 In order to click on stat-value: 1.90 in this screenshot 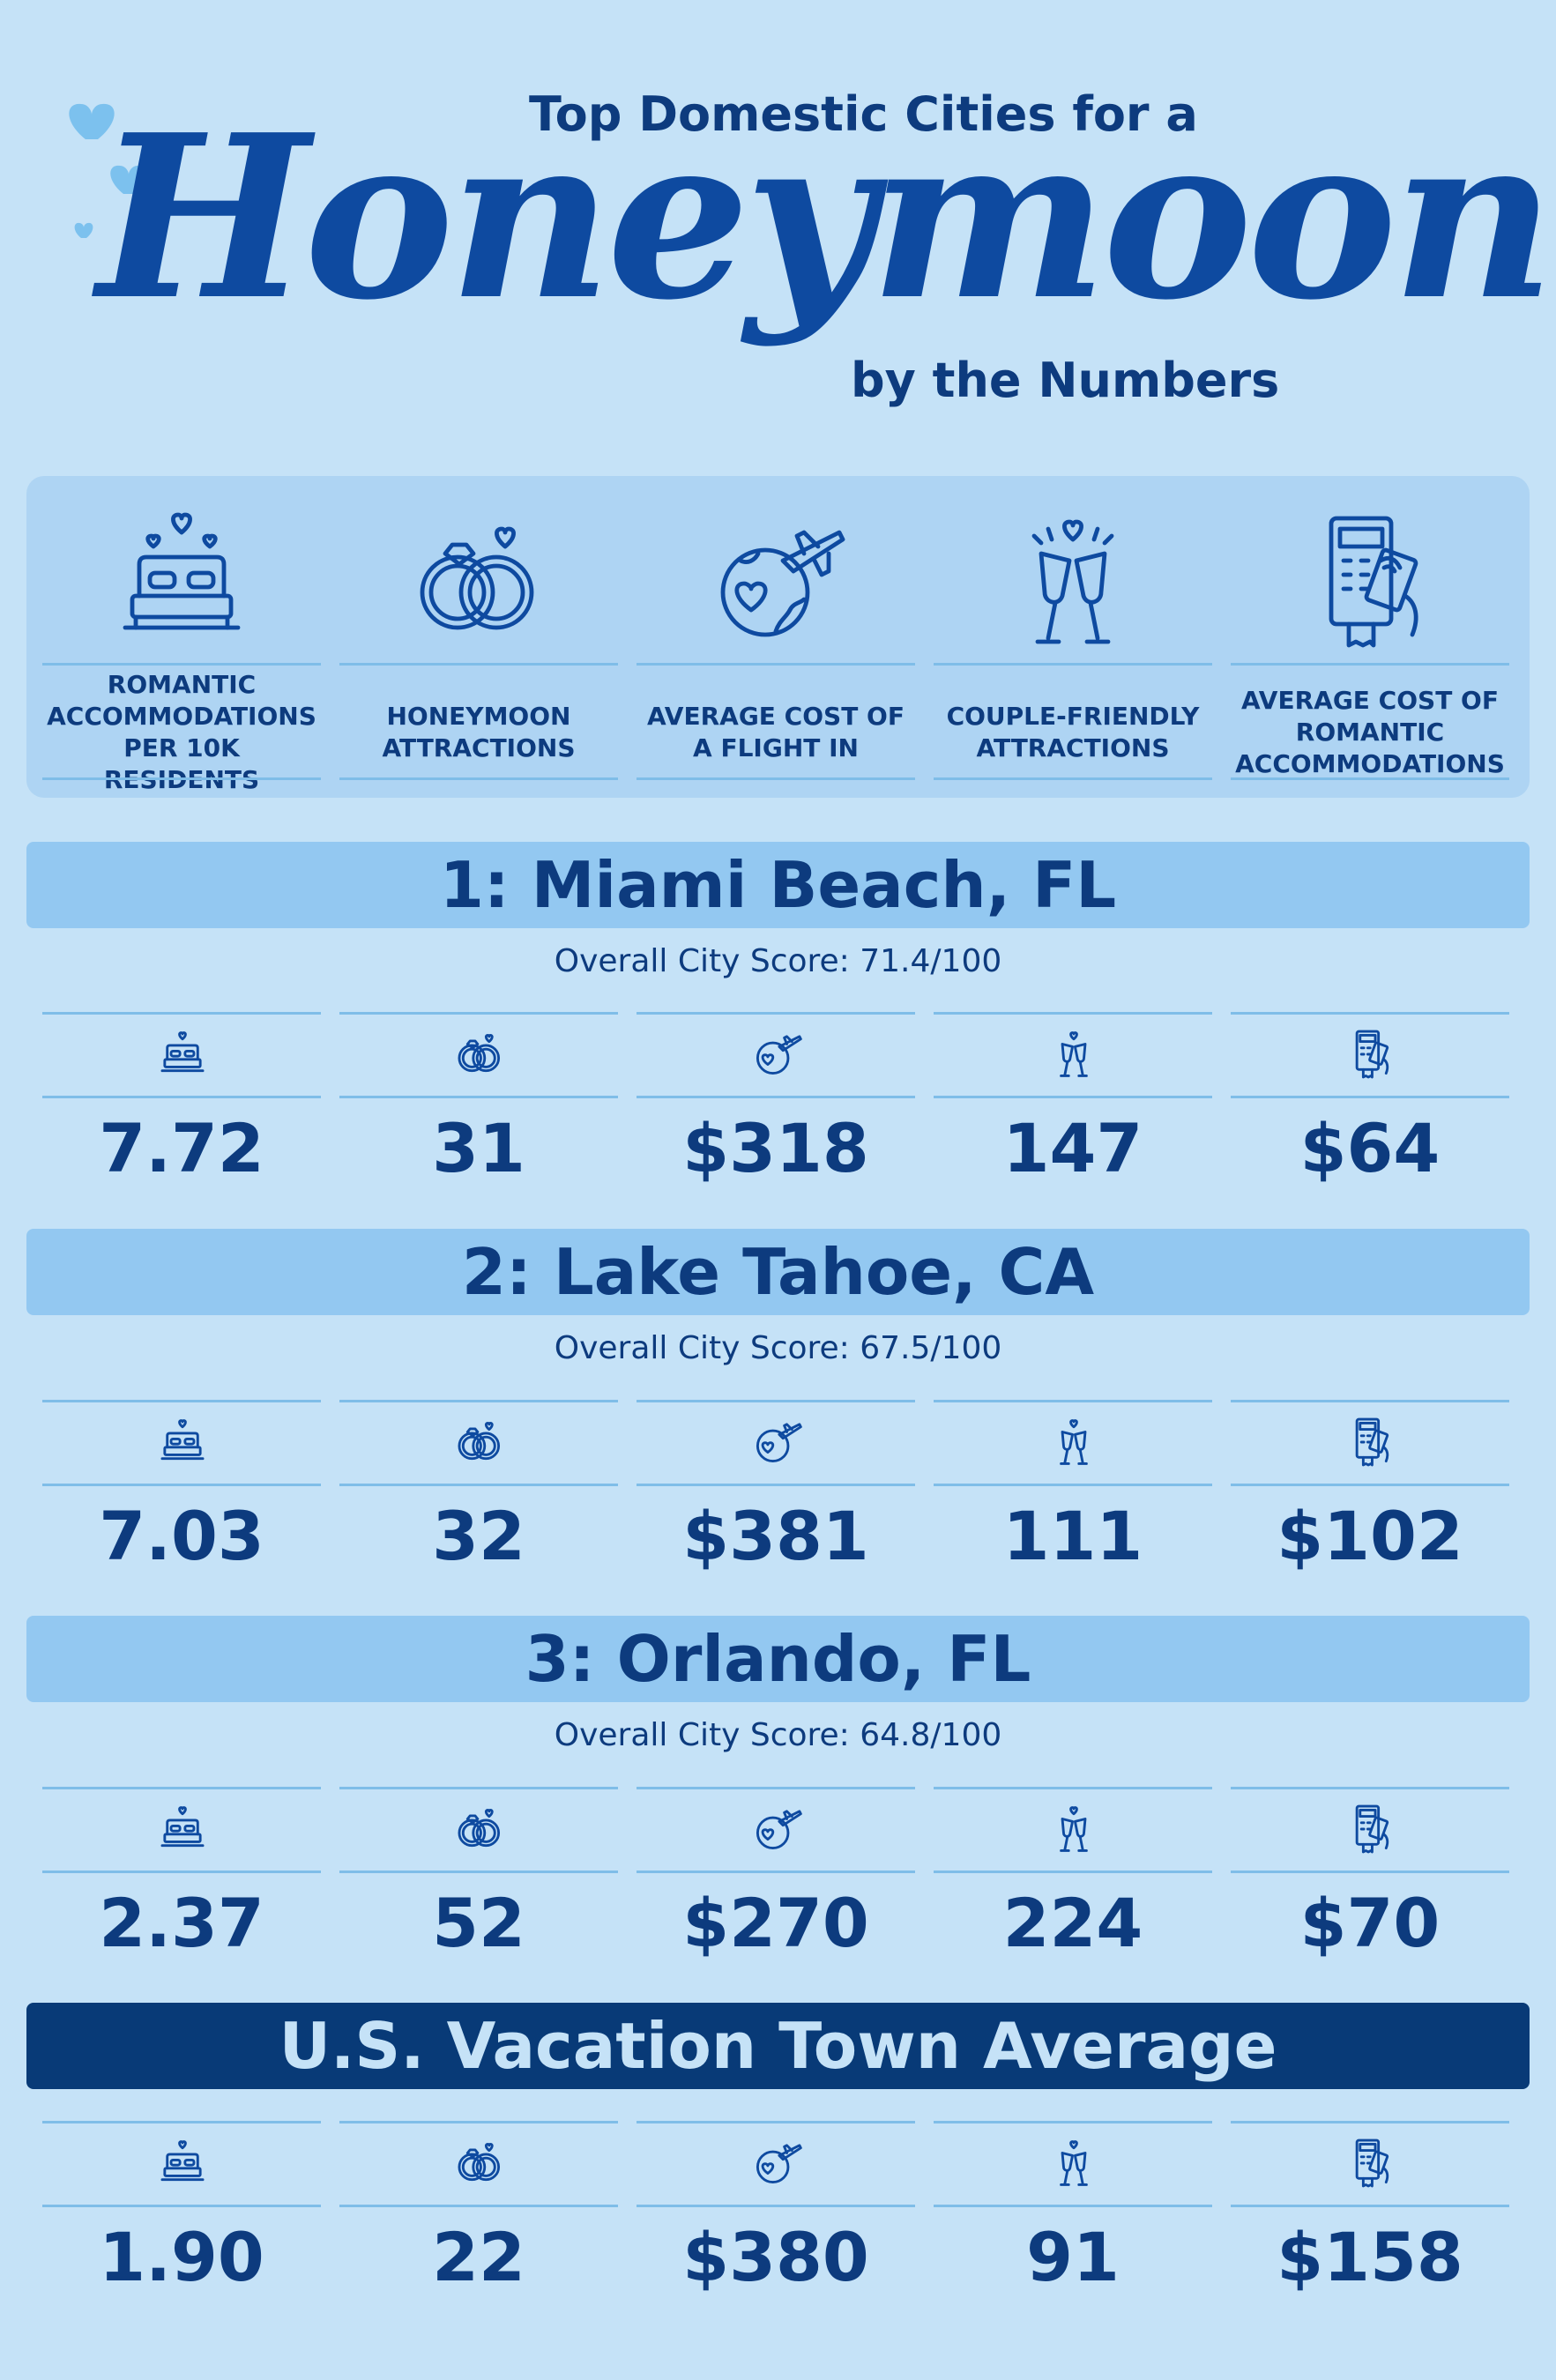, I will do `click(181, 2257)`.